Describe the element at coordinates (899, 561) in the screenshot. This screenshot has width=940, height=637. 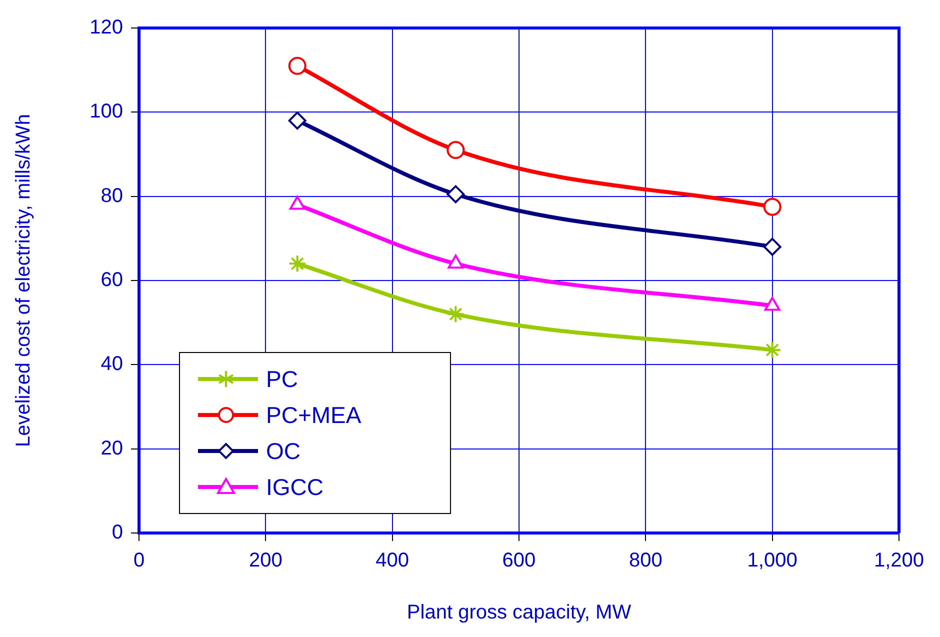
I see `x-tick-label: 1,200` at that location.